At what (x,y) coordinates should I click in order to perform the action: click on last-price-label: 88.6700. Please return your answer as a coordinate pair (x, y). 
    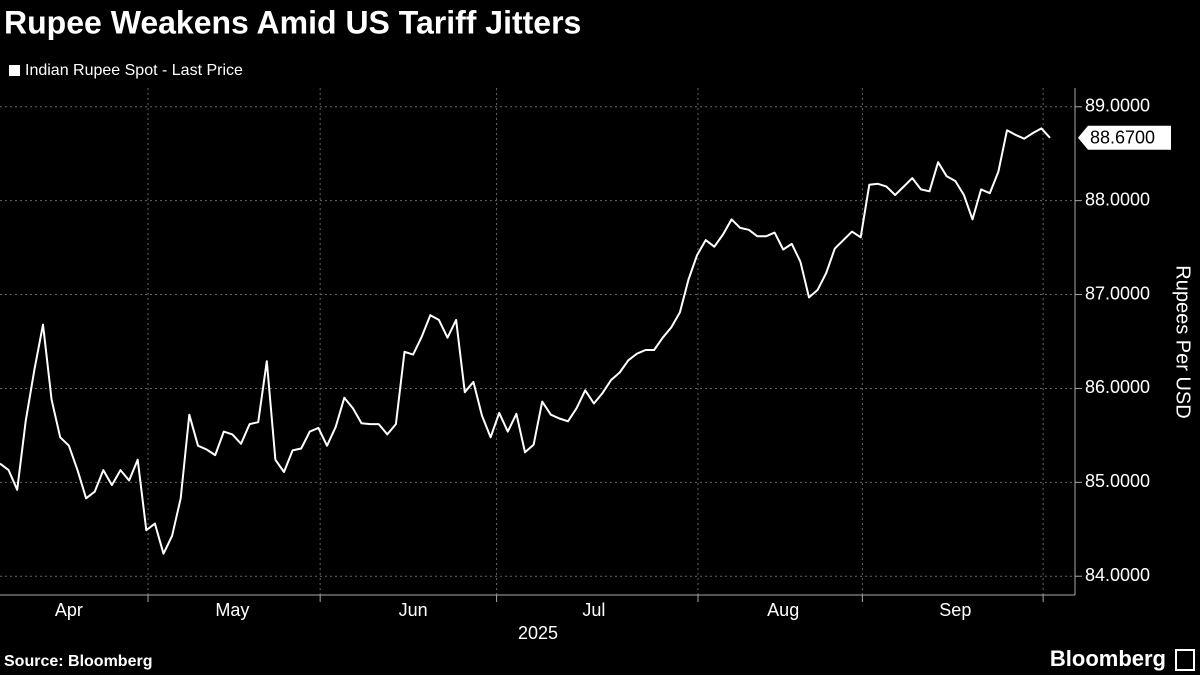
    Looking at the image, I should click on (1122, 138).